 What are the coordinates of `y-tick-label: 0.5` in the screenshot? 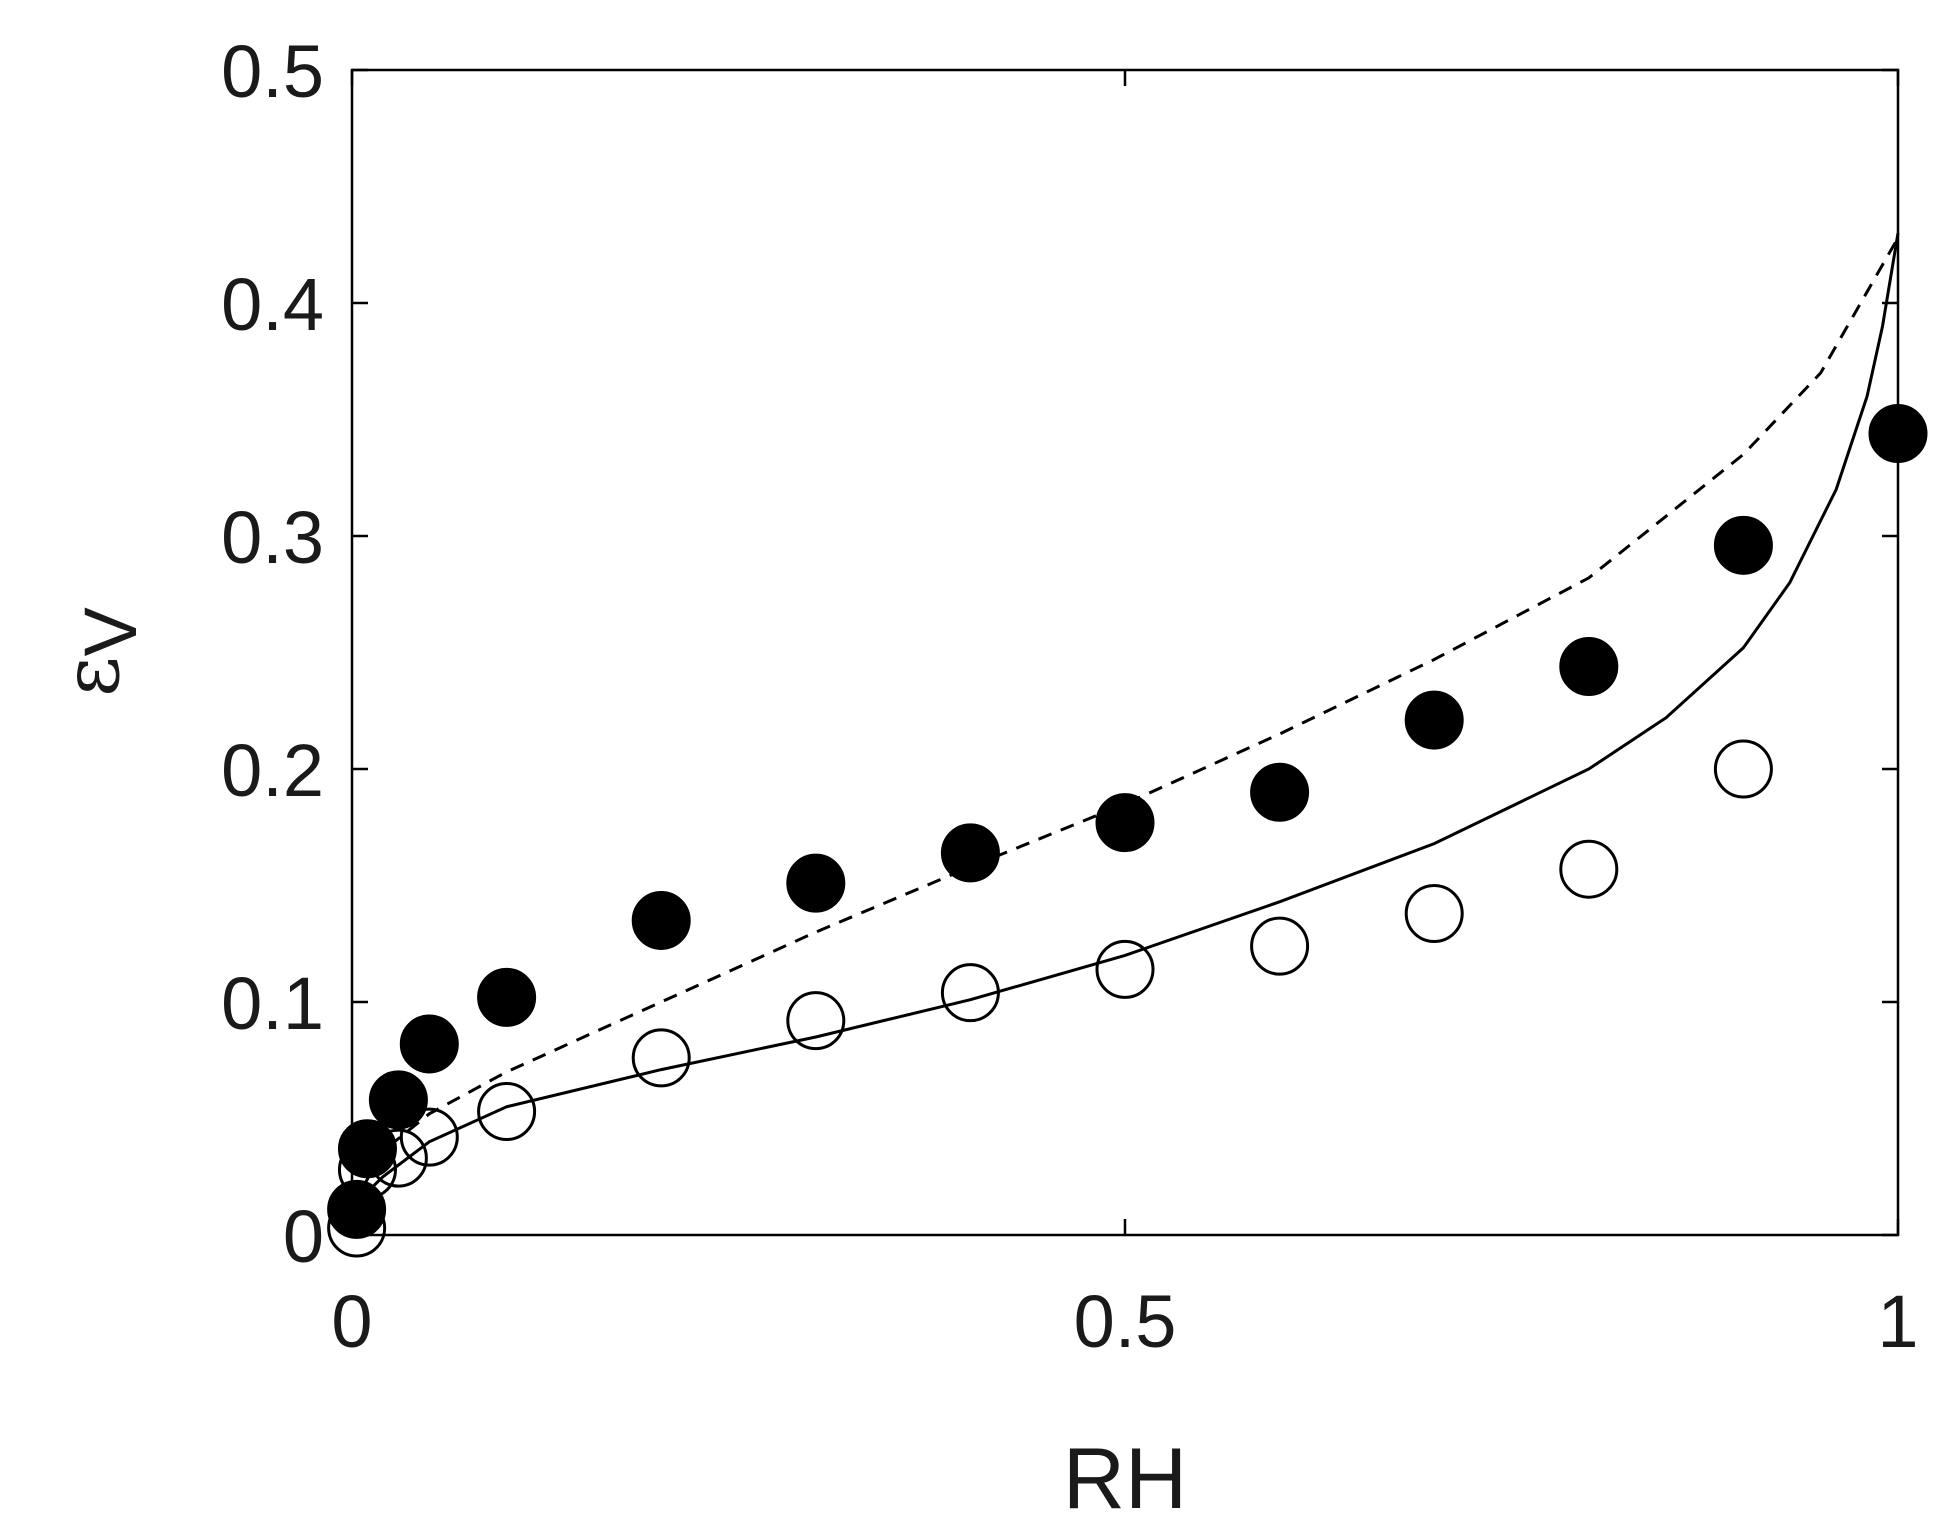 It's located at (272, 71).